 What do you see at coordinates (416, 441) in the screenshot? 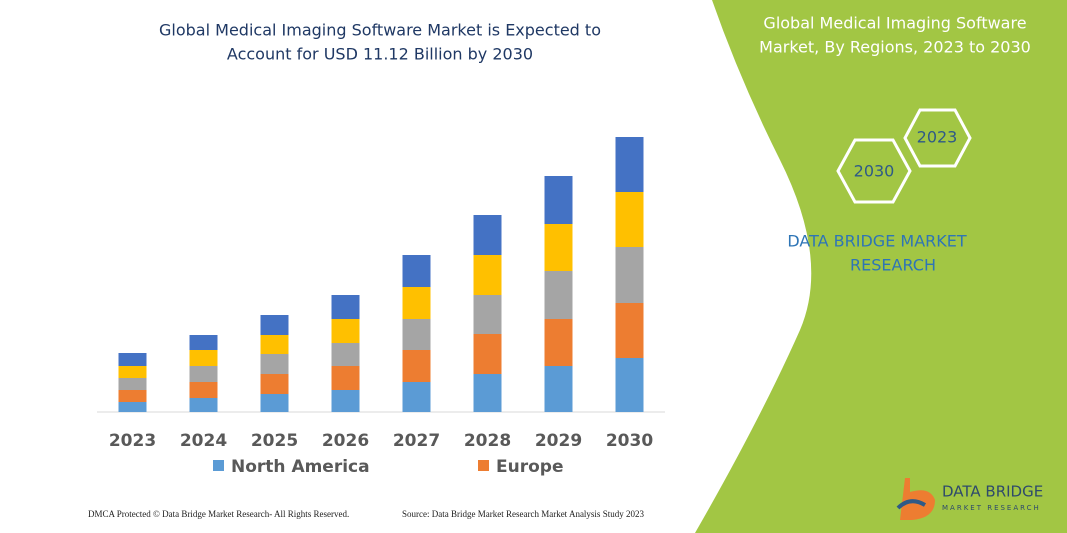
I see `x-tick-label: 2027` at bounding box center [416, 441].